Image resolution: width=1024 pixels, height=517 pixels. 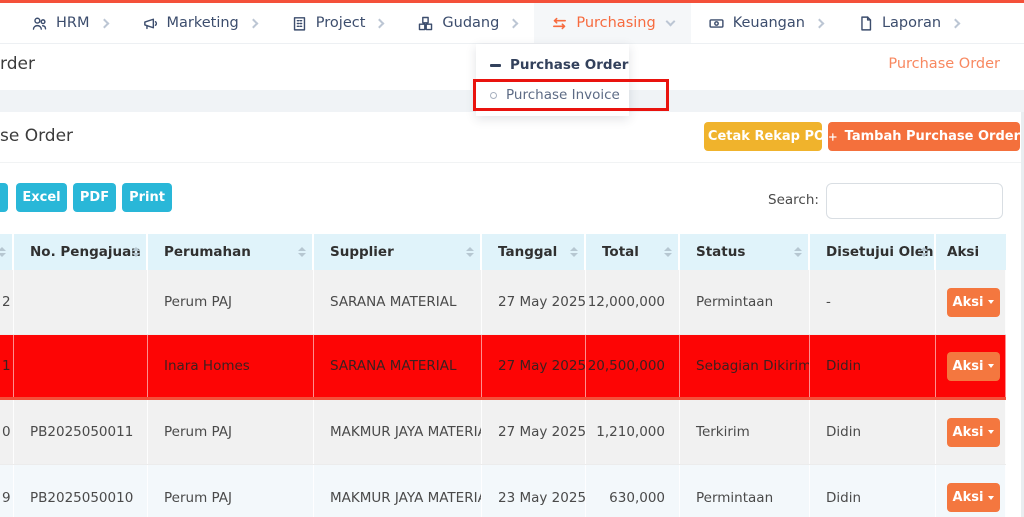 I want to click on cell-disetujui-oleh: Didin, so click(x=873, y=366).